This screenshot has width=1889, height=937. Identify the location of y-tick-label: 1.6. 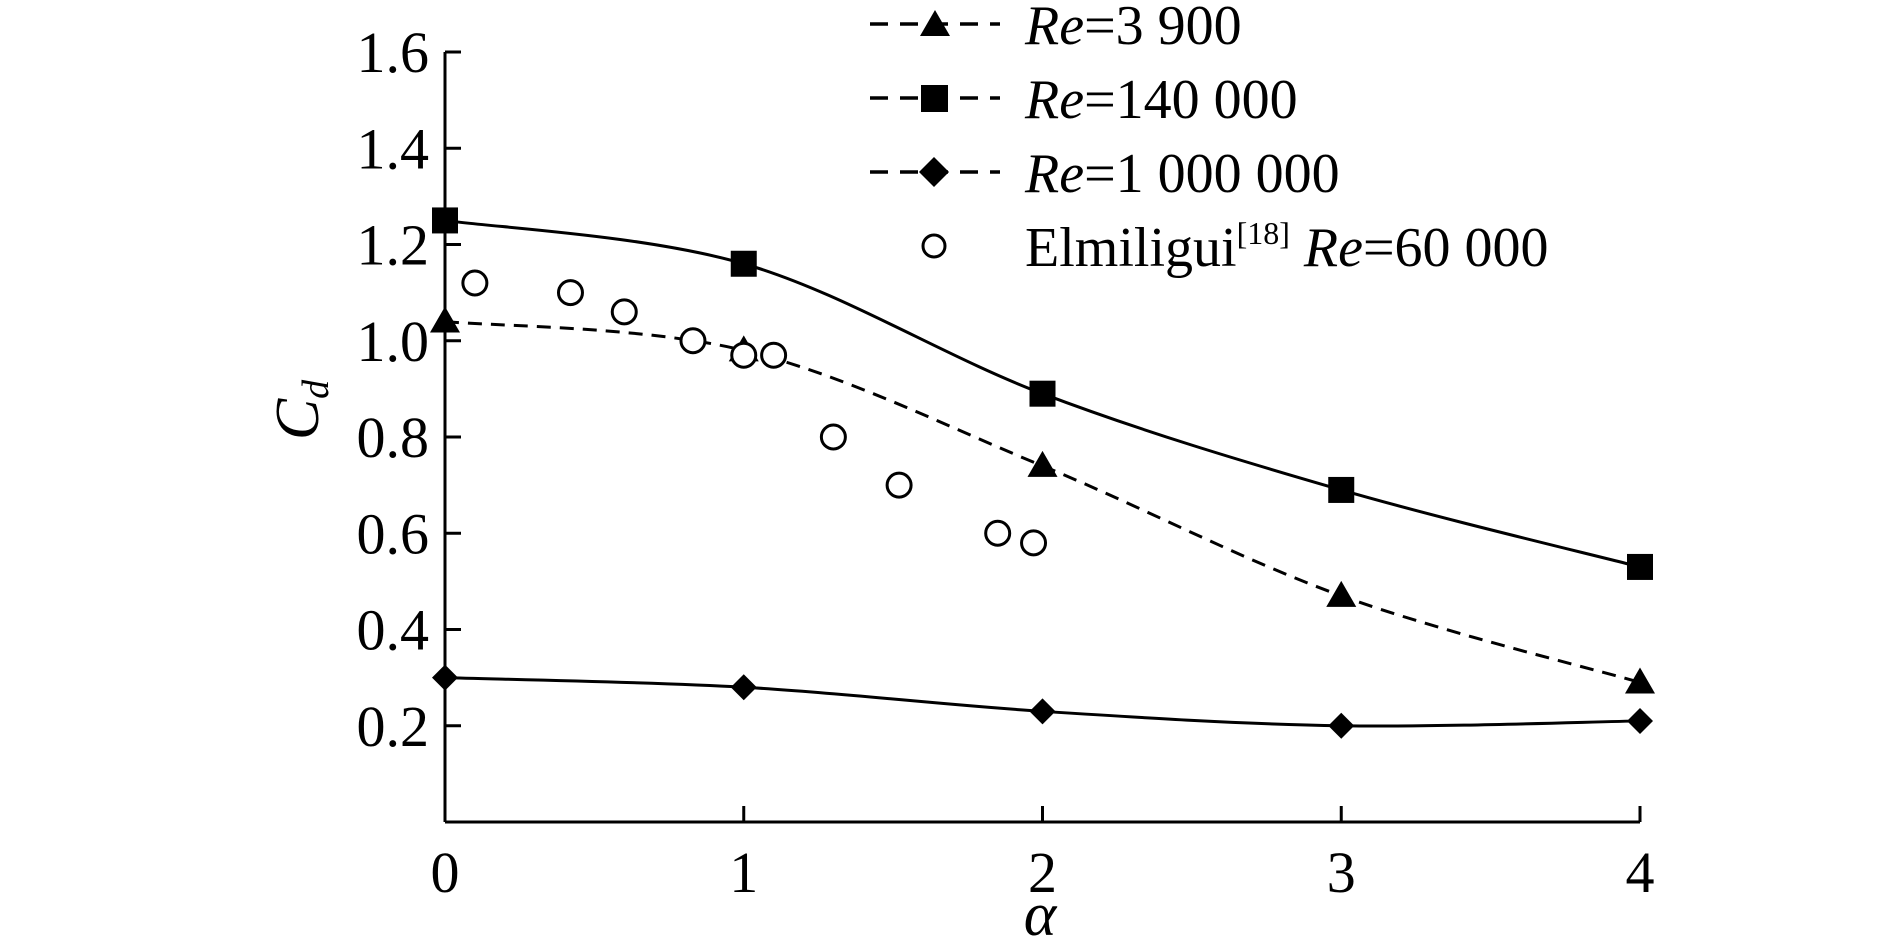
(393, 52).